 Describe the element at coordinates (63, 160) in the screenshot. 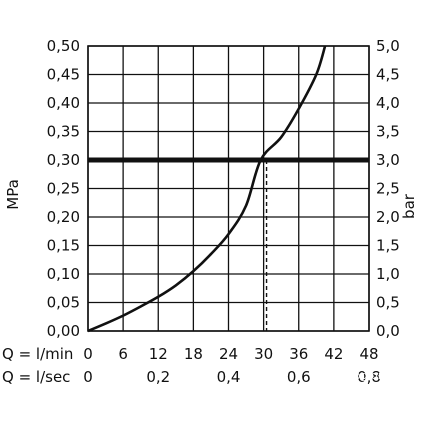

I see `left-tick-label: 0,30` at that location.